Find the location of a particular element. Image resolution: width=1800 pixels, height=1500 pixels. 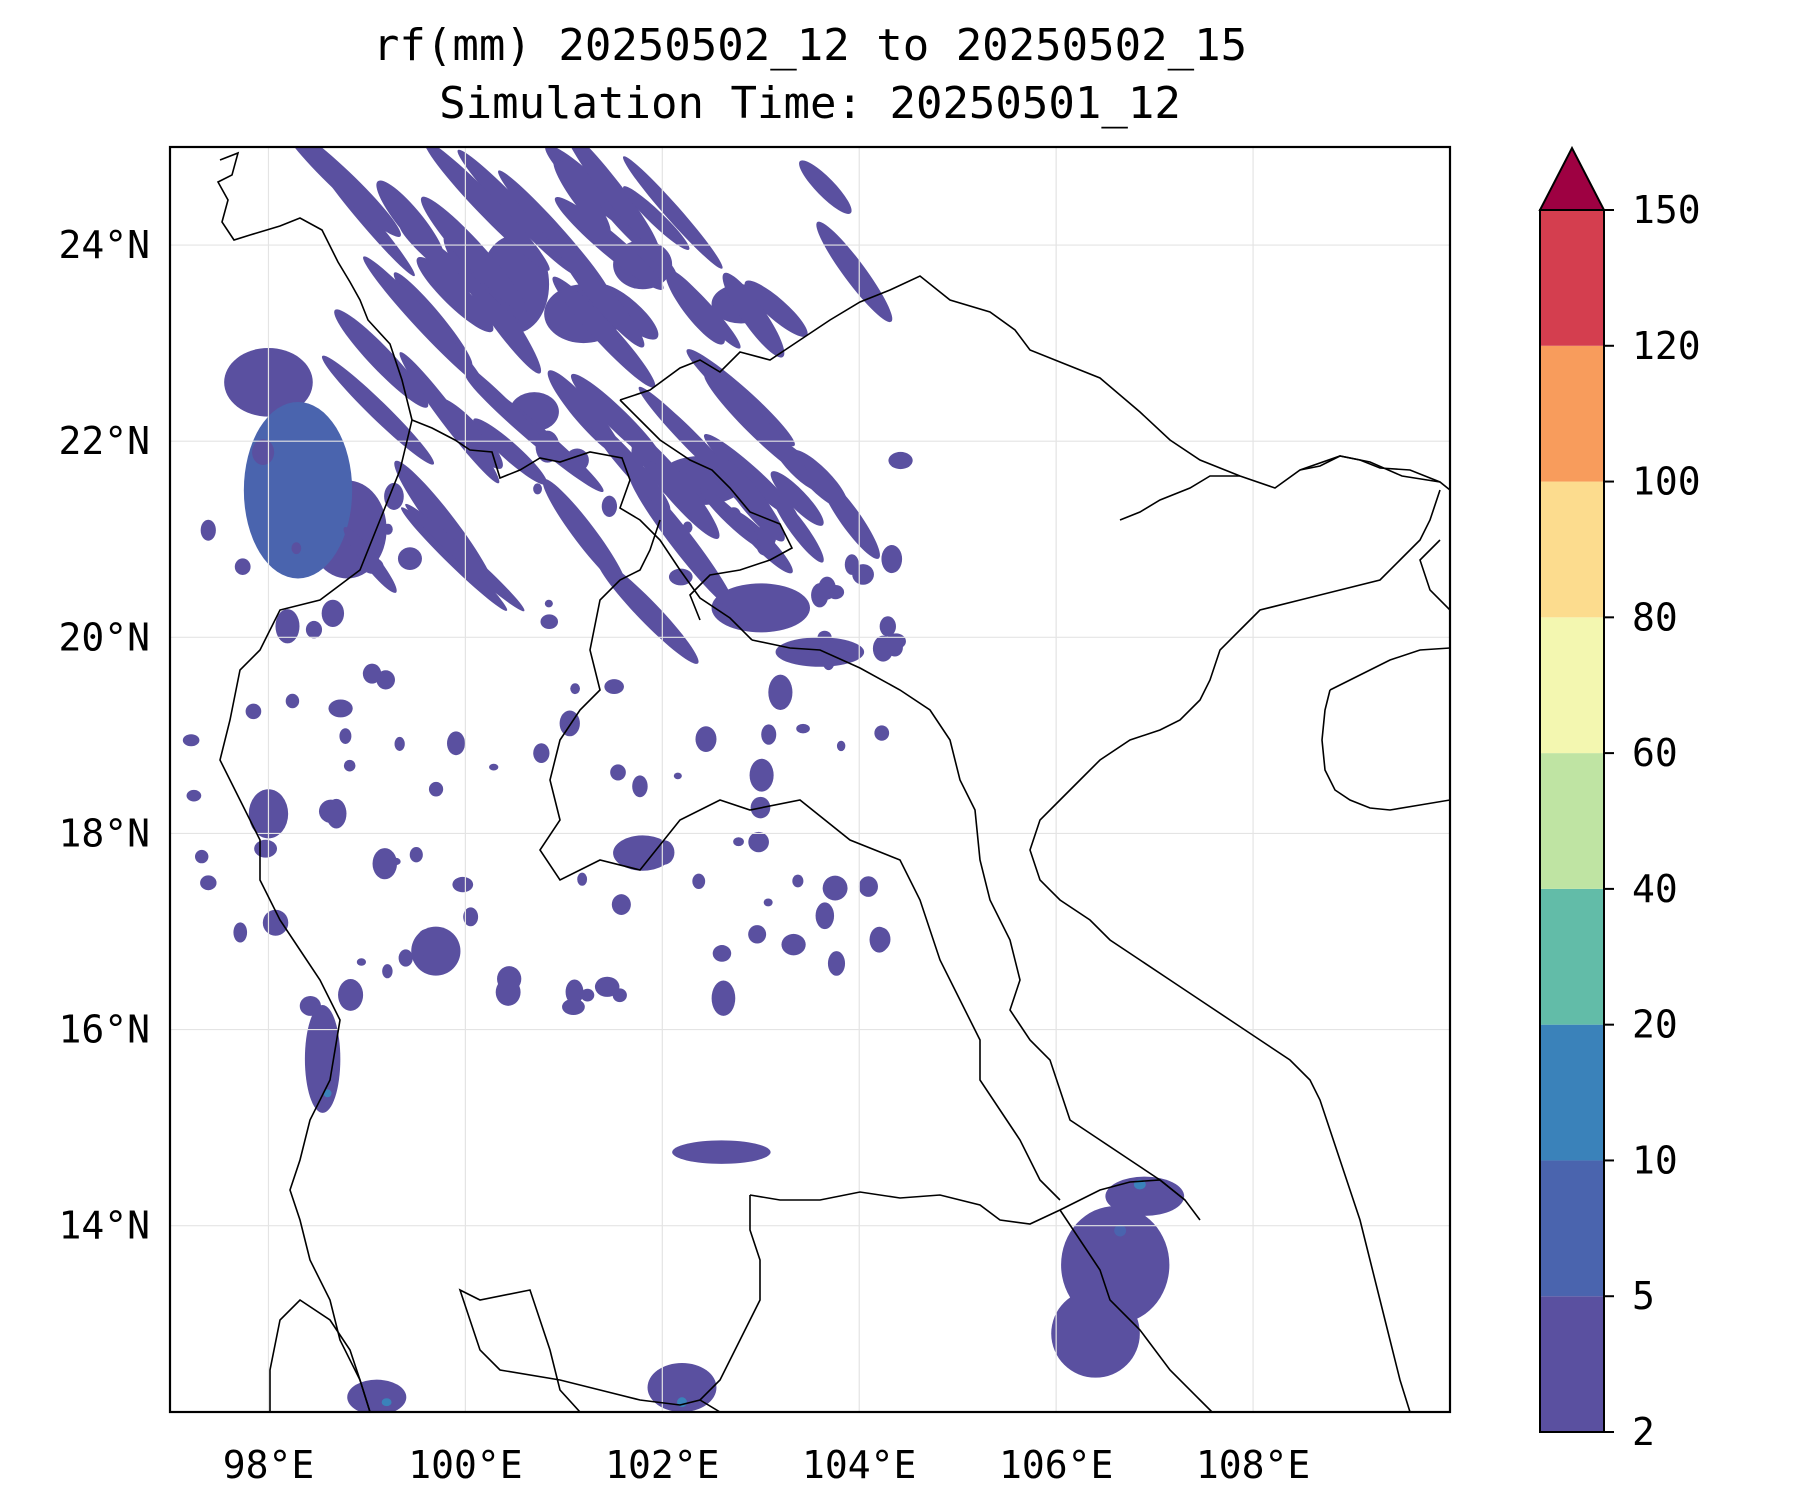

coast-cambodia is located at coordinates (710, 1405).